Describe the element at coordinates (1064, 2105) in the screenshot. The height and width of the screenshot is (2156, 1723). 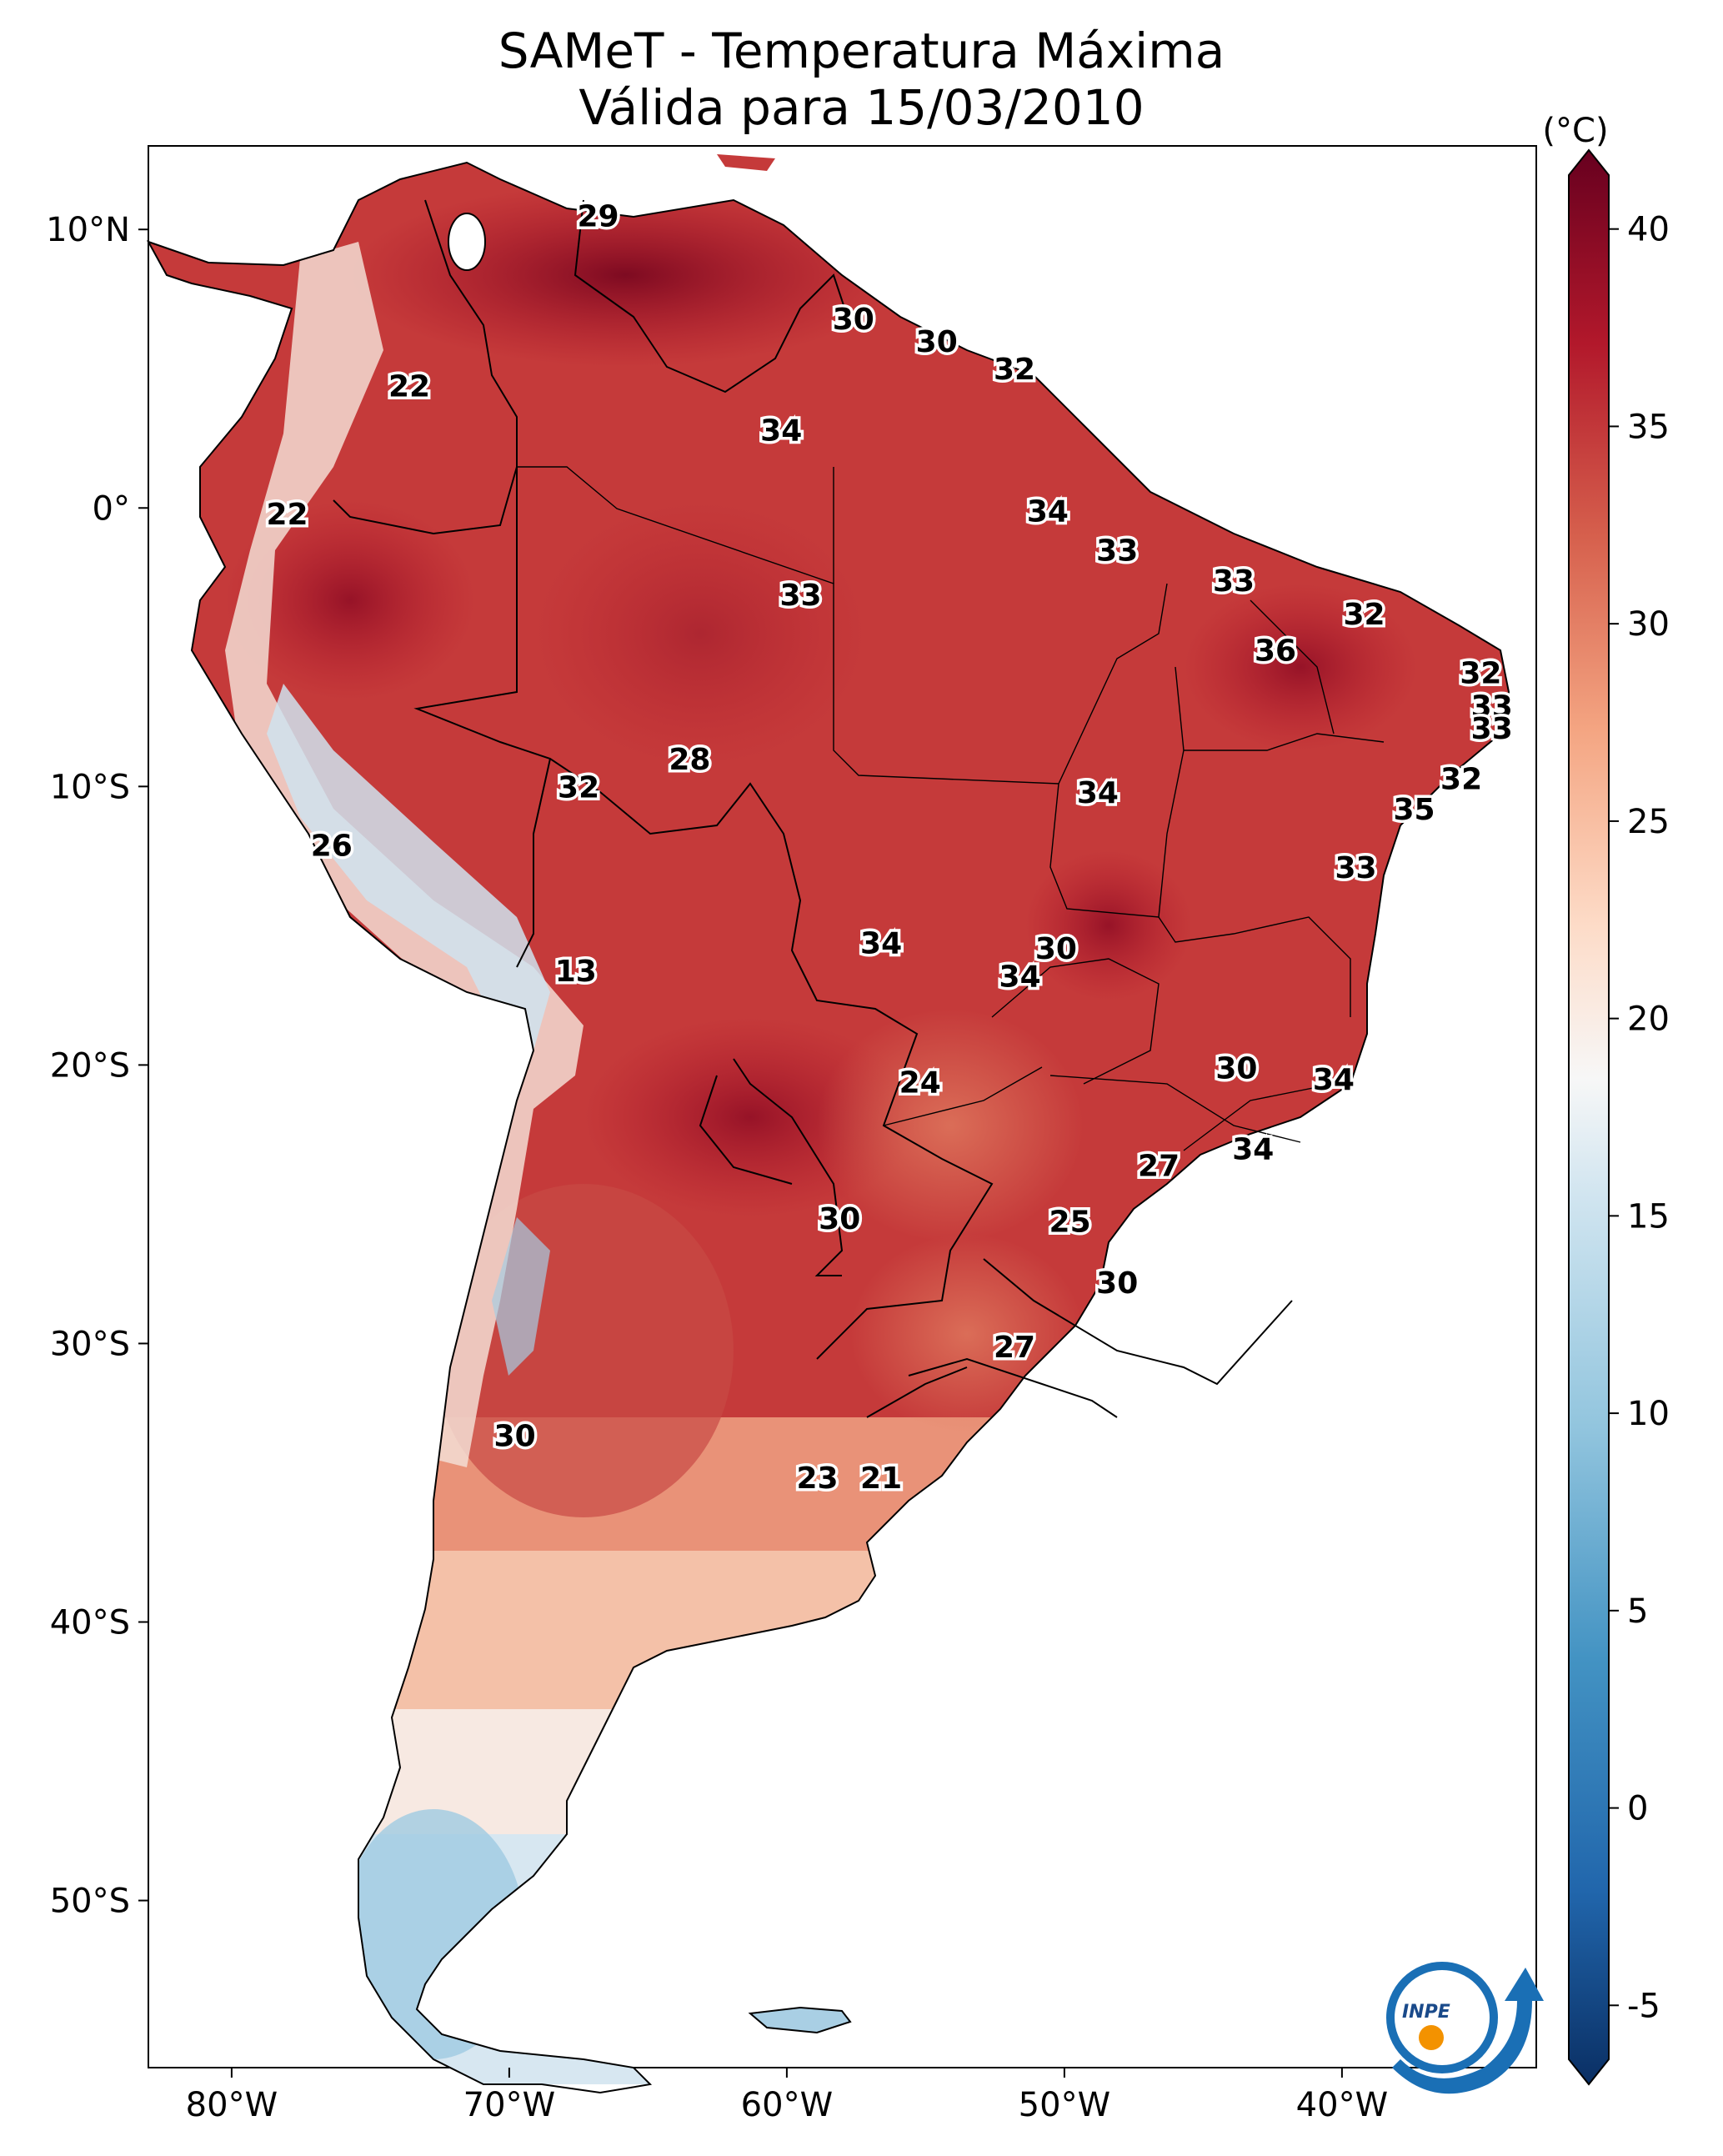
I see `lon-label: 50°W` at that location.